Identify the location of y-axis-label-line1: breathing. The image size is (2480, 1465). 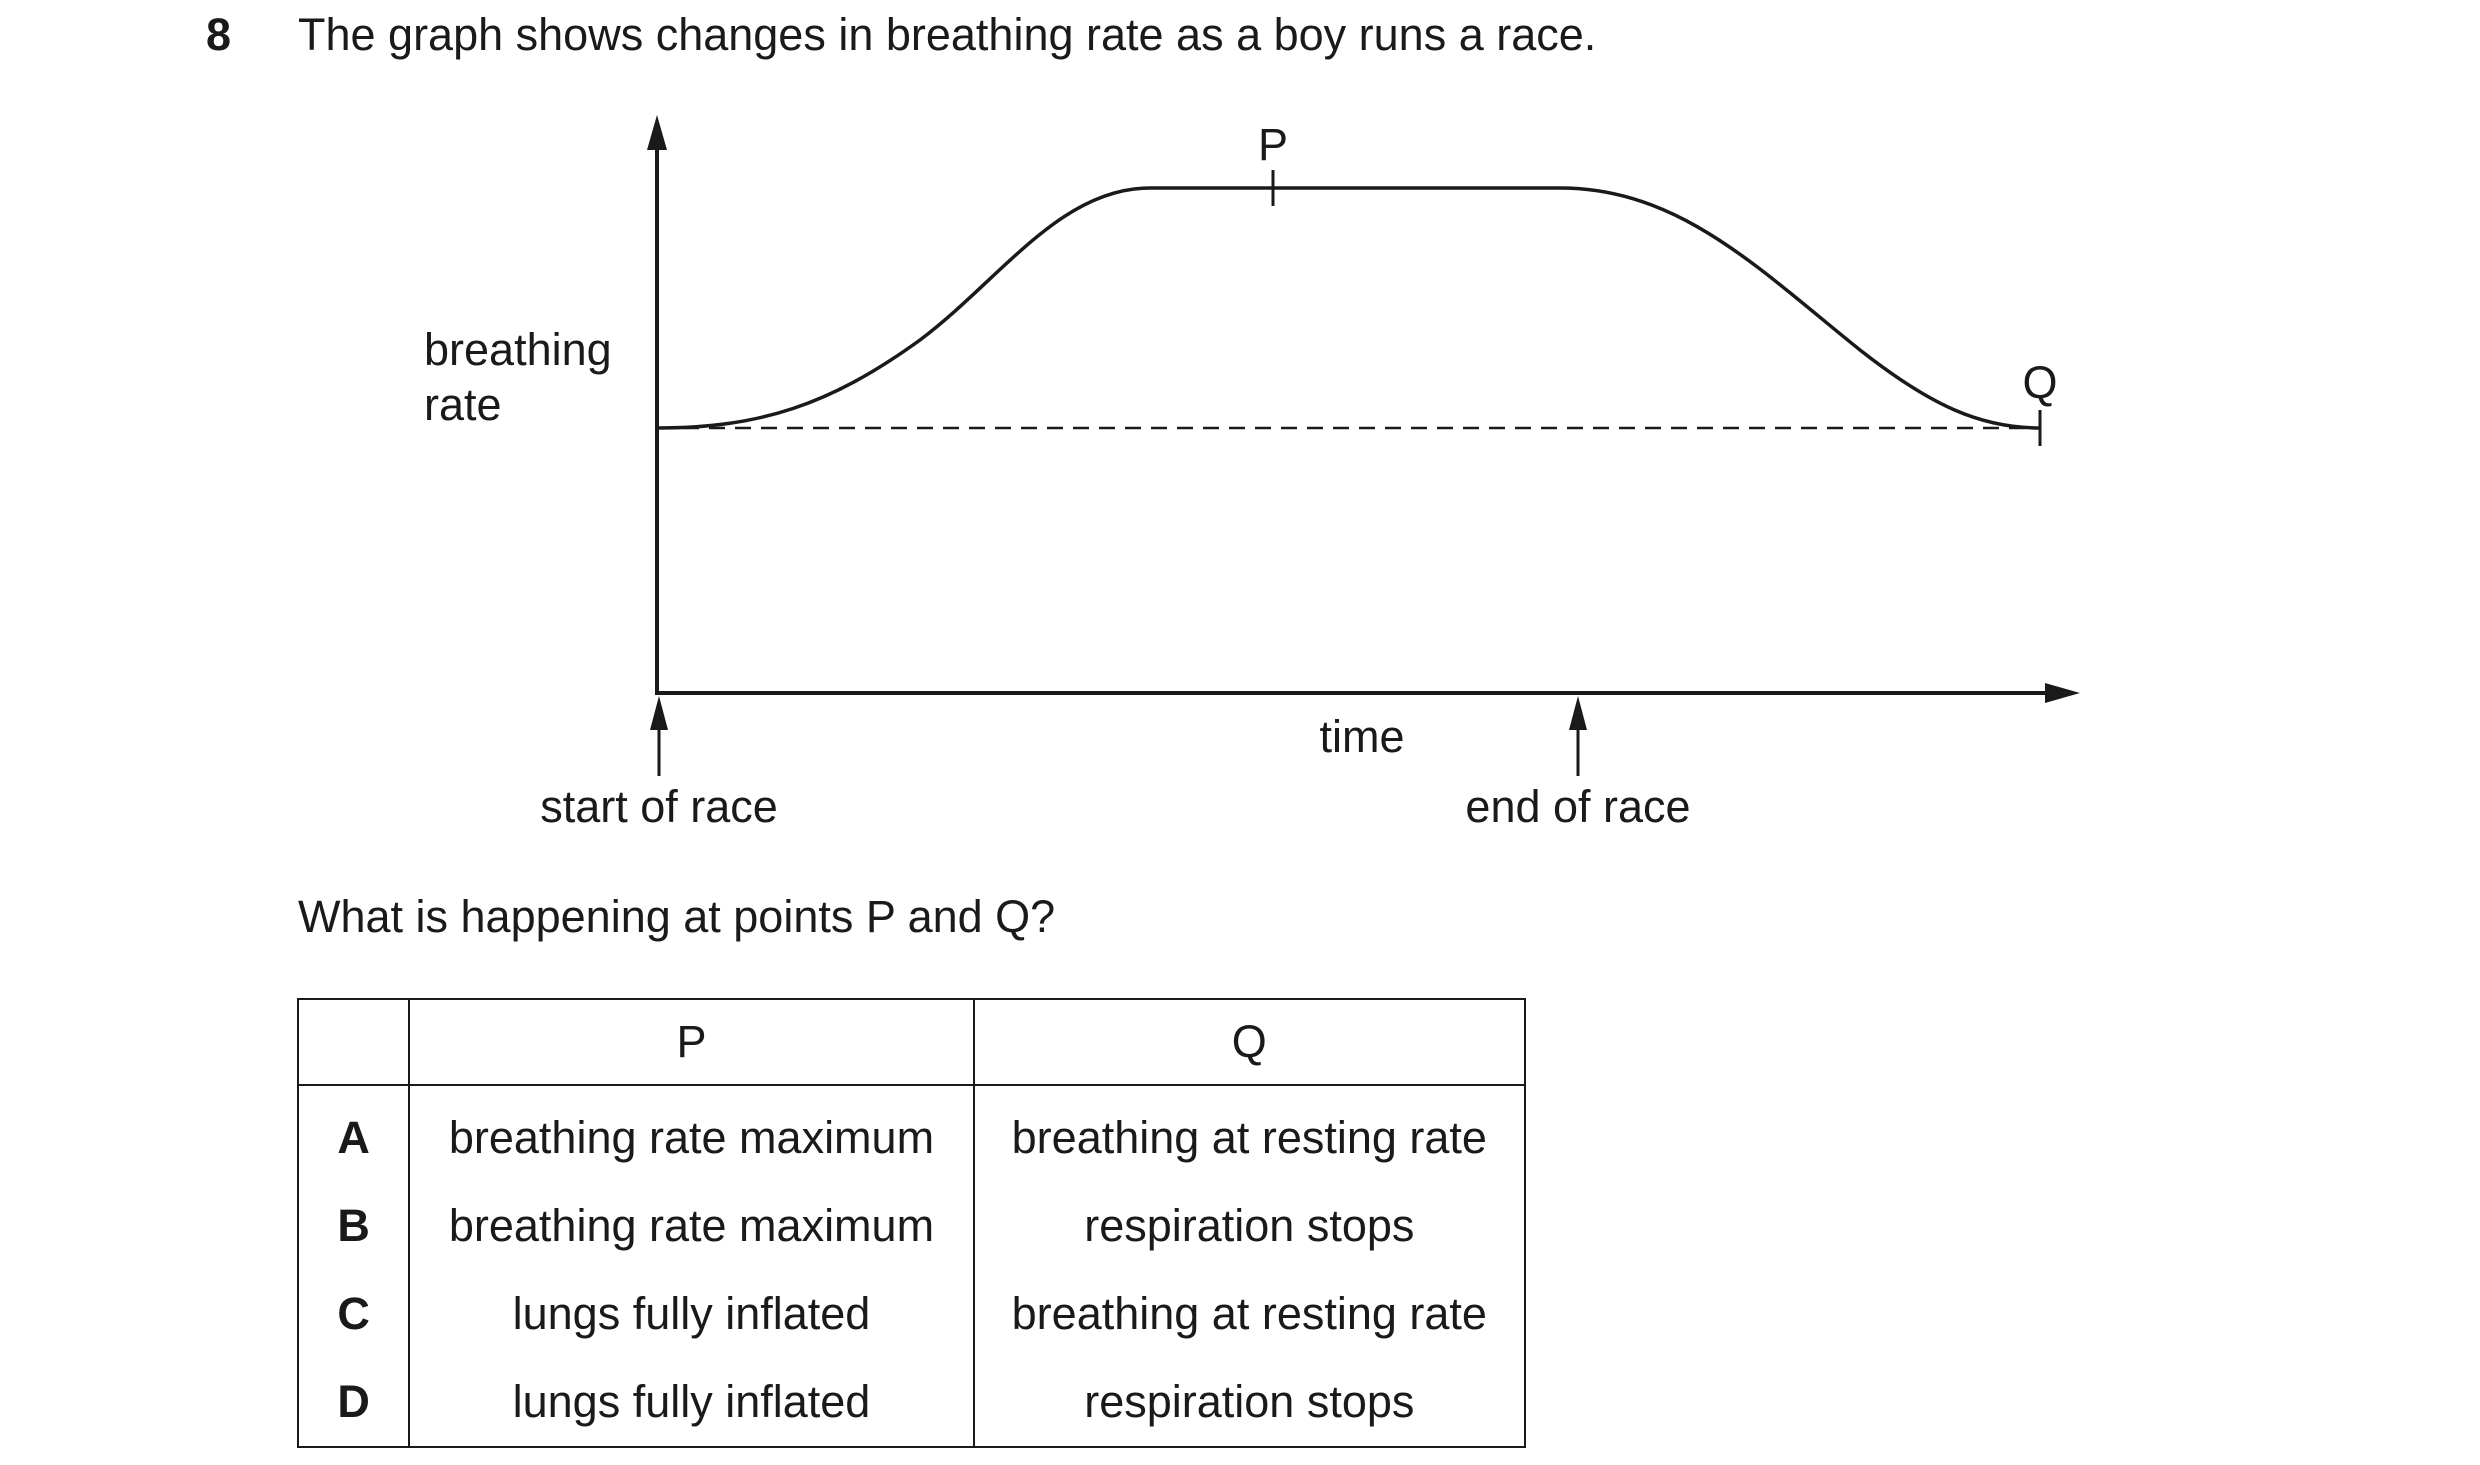
(518, 349).